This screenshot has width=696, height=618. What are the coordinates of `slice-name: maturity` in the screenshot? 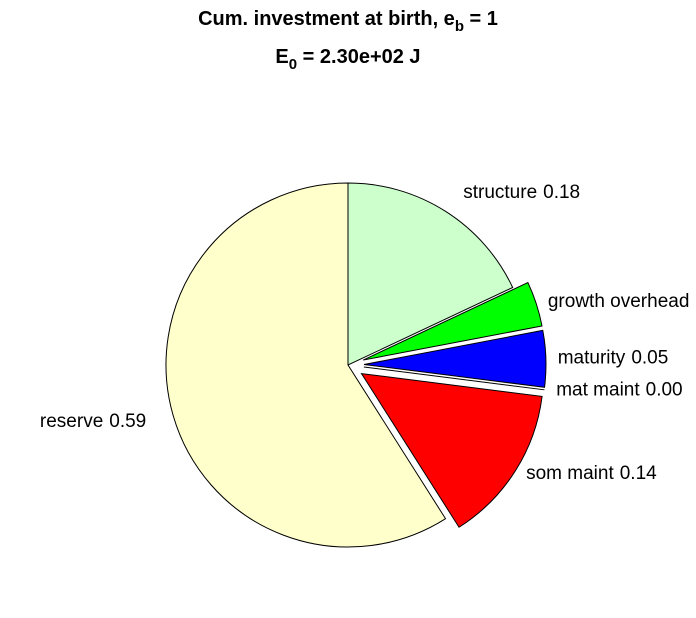 It's located at (592, 358).